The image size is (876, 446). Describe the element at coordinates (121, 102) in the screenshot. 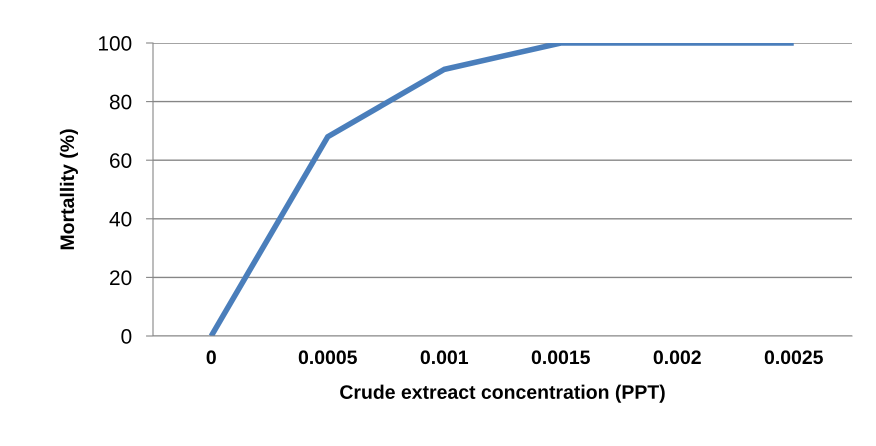

I see `y-tick-label: 80` at that location.